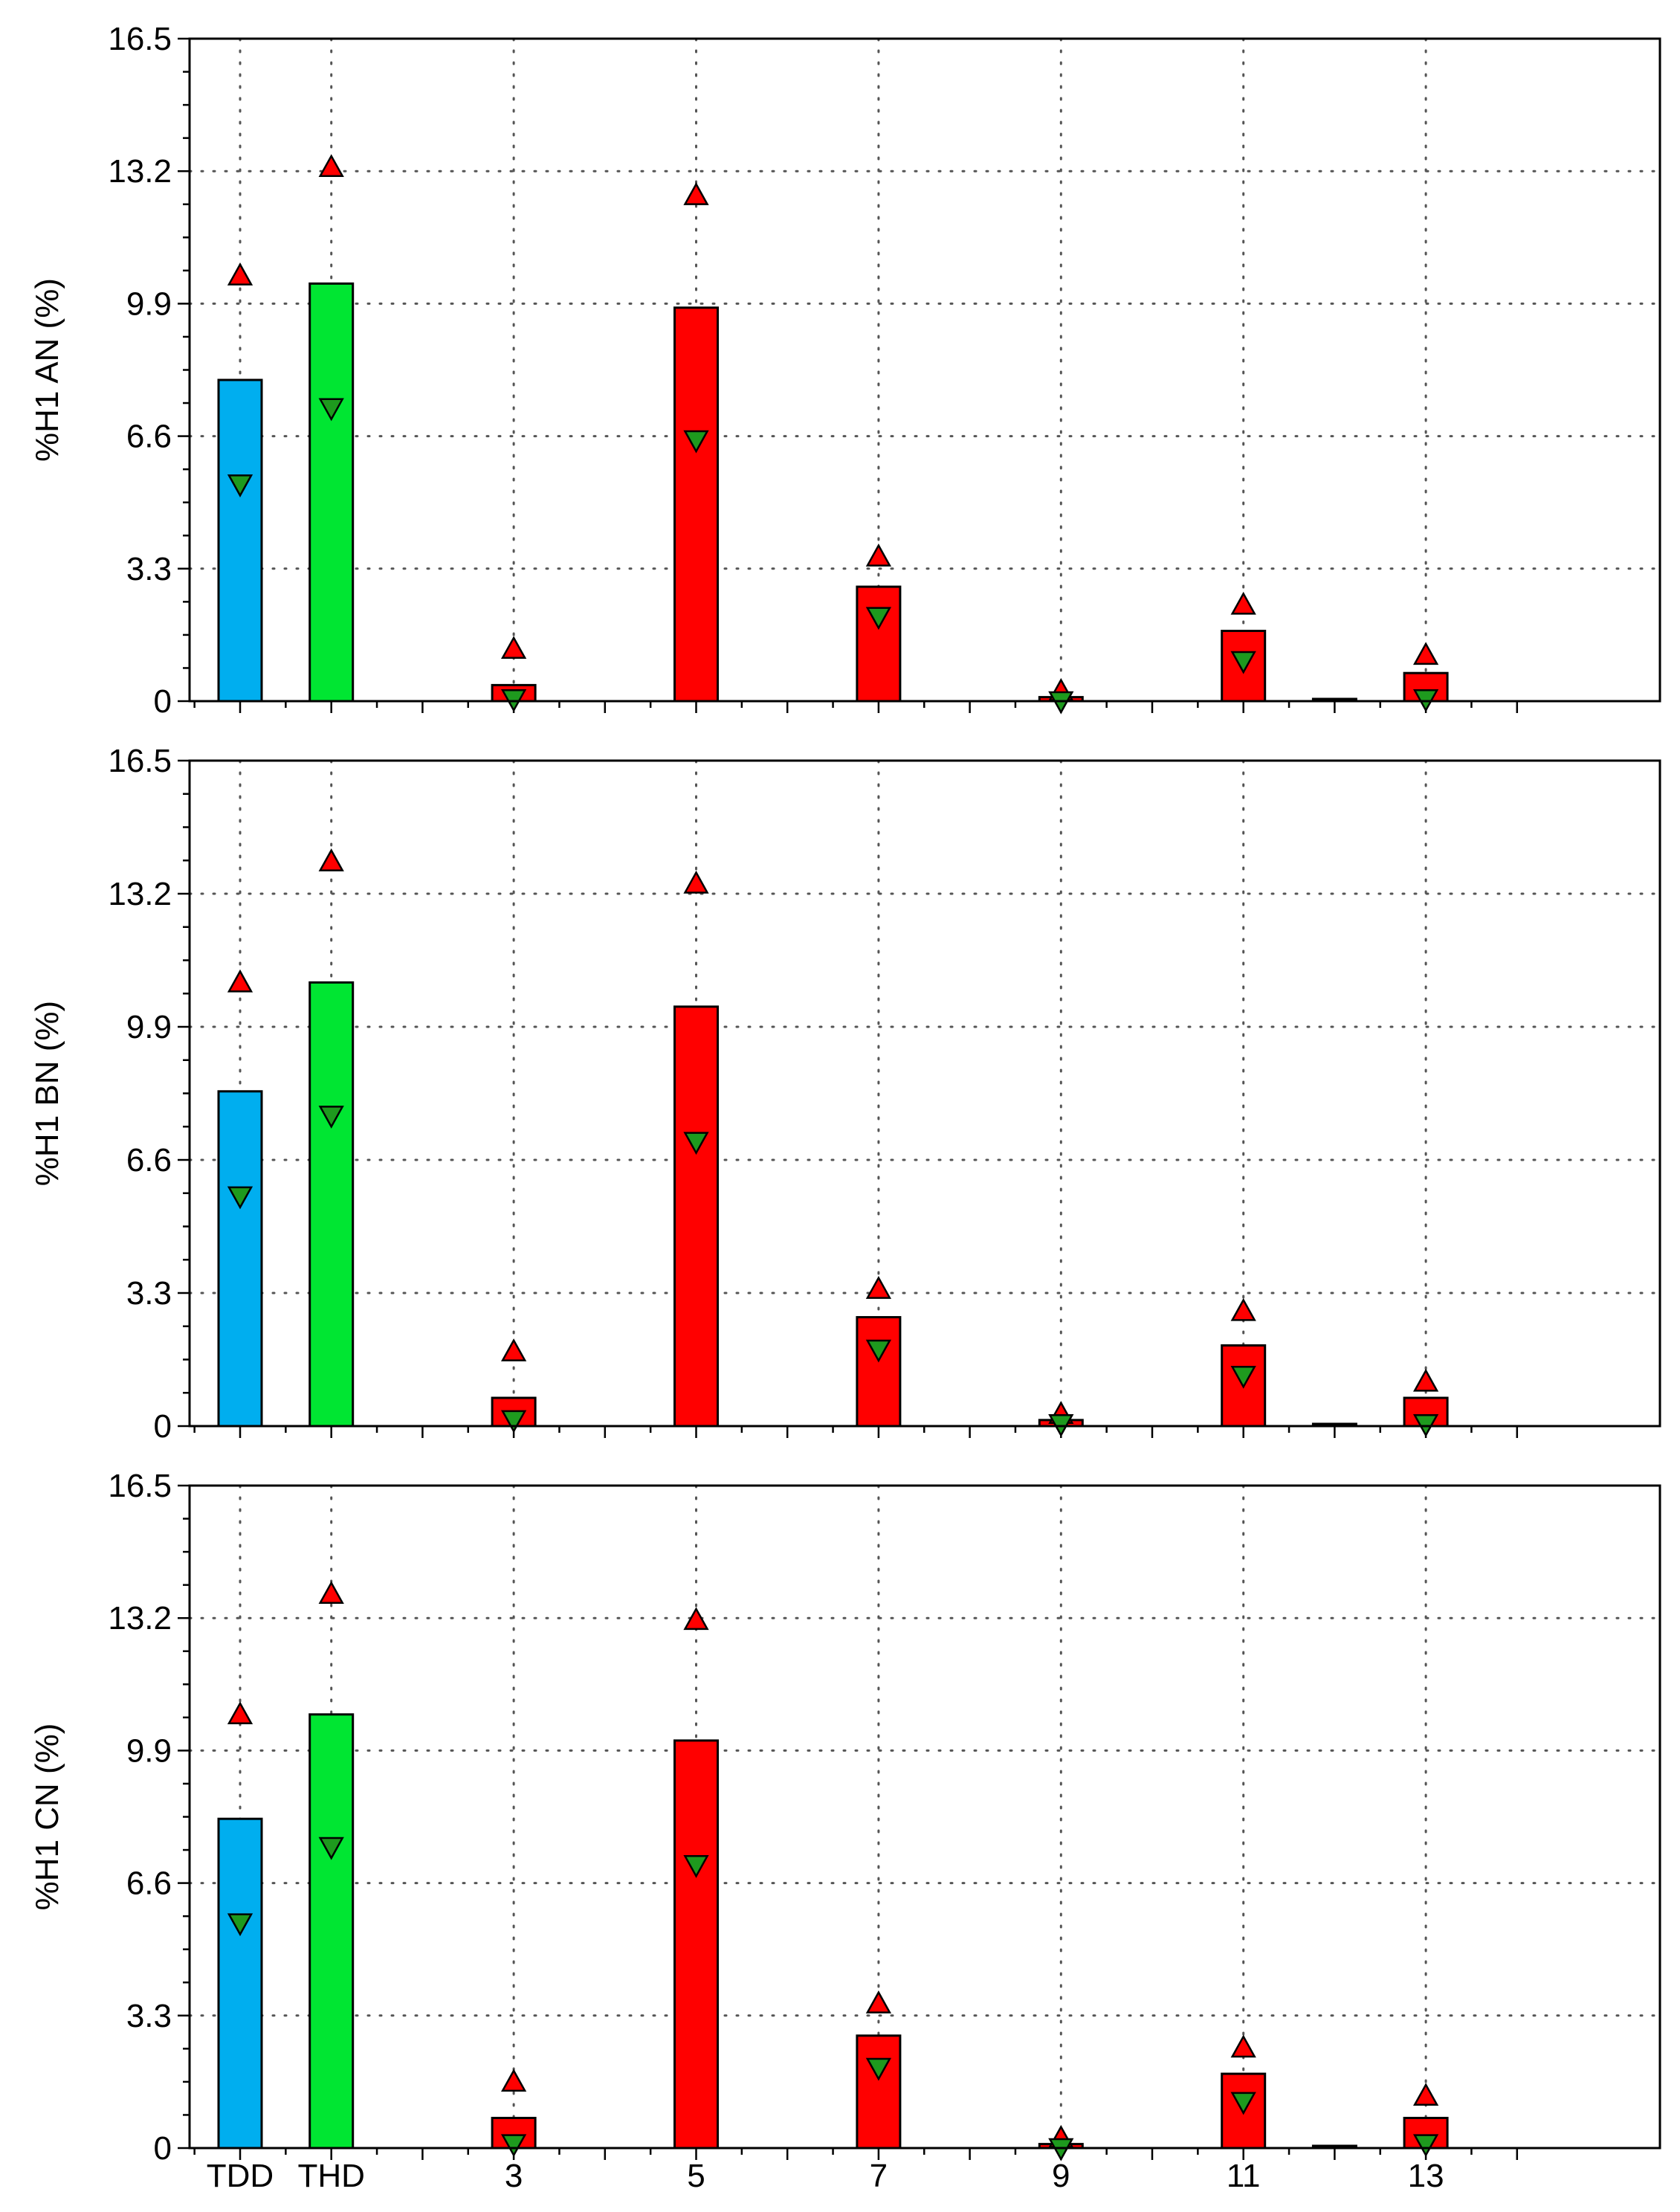 The width and height of the screenshot is (1680, 2212). What do you see at coordinates (1426, 2176) in the screenshot?
I see `x-tick-label: 13` at bounding box center [1426, 2176].